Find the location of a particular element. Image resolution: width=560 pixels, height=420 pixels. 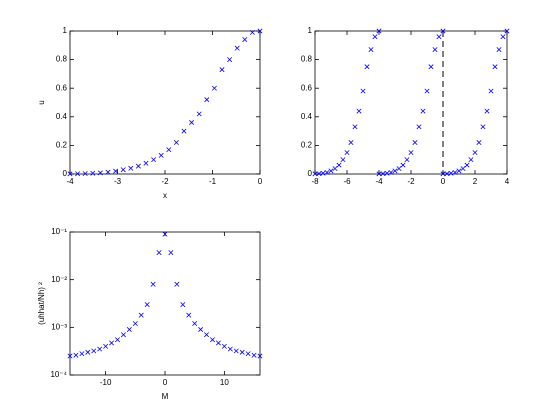

x-tick-label: -1 is located at coordinates (213, 181).